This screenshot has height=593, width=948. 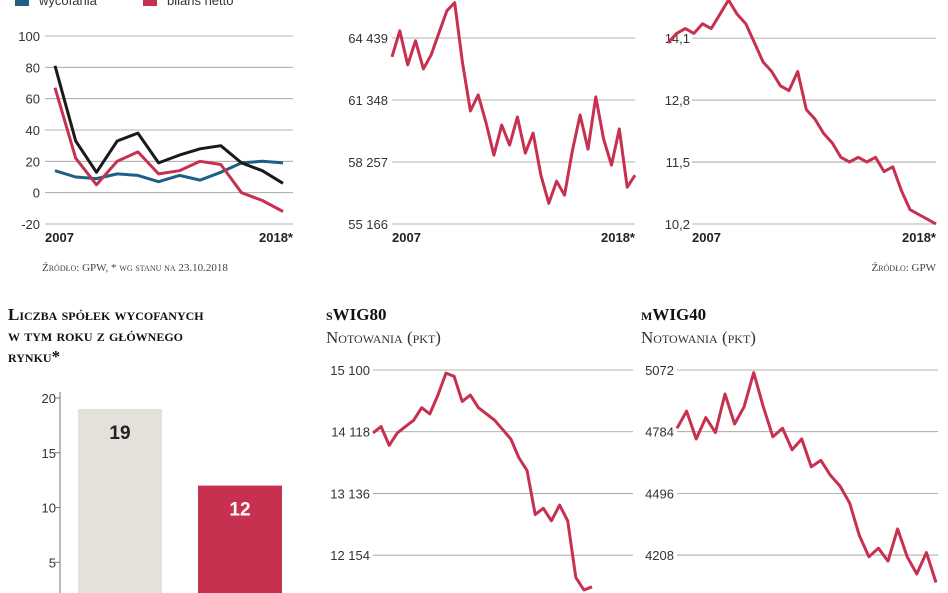 What do you see at coordinates (677, 100) in the screenshot?
I see `y-tick-label: 12,8` at bounding box center [677, 100].